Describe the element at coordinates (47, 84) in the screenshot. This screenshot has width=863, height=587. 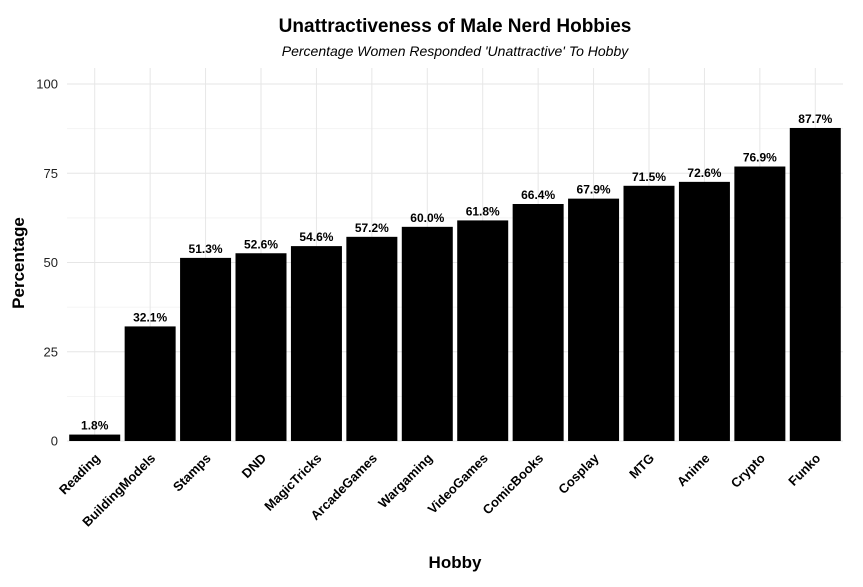
I see `y-tick-label: 100` at that location.